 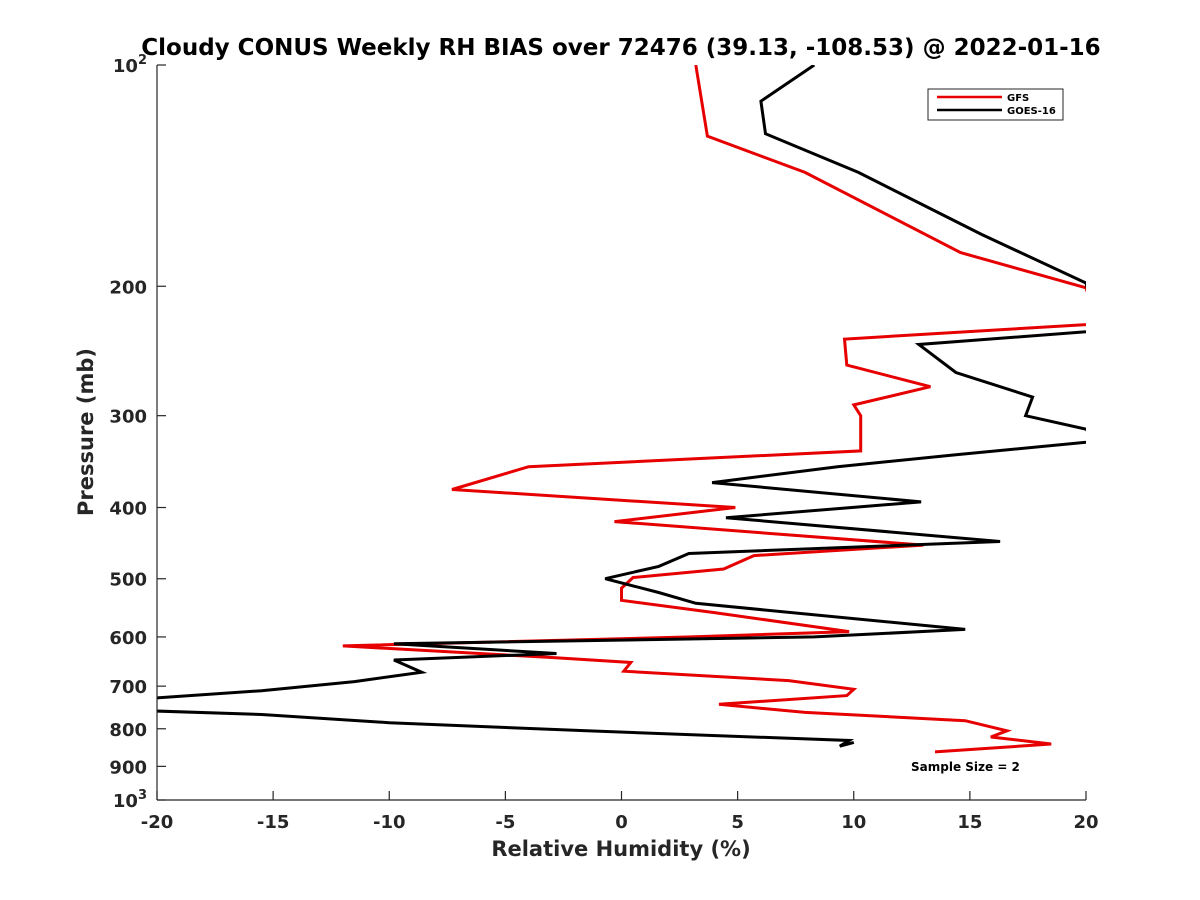 I want to click on x-tick-label: -5, so click(x=505, y=822).